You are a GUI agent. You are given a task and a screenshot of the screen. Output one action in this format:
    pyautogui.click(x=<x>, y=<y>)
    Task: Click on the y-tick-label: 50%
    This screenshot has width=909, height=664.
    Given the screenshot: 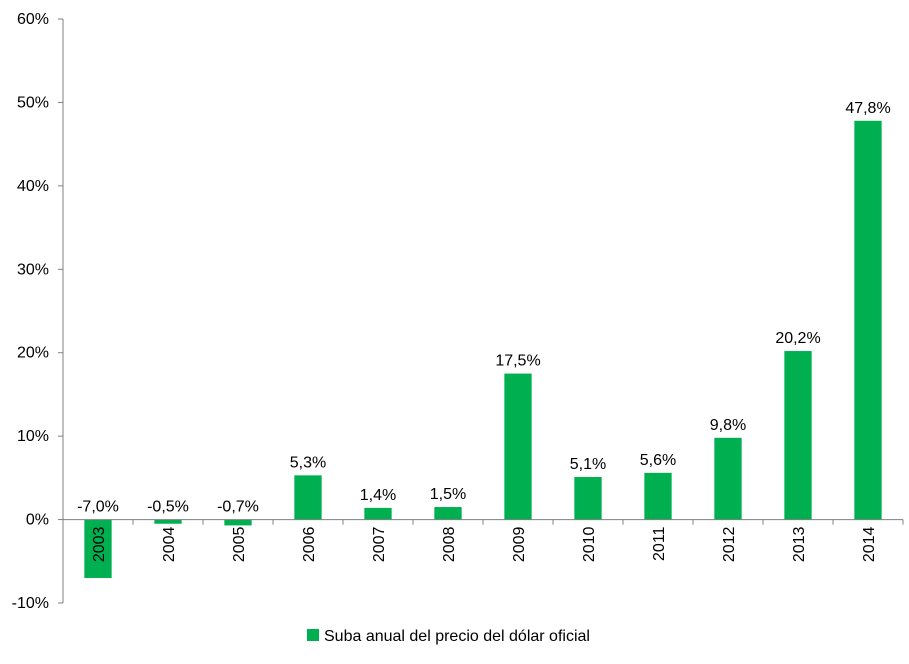 What is the action you would take?
    pyautogui.click(x=33, y=102)
    